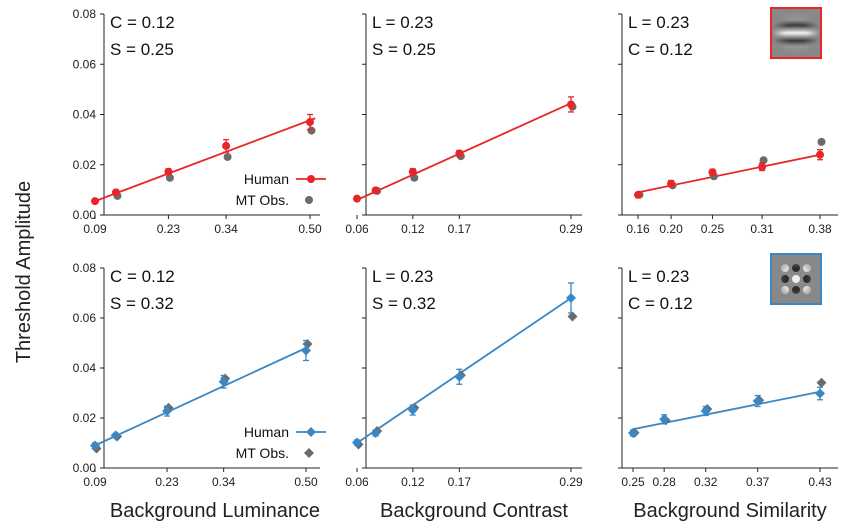  Describe the element at coordinates (215, 511) in the screenshot. I see `x-axis-label: Background Luminance` at that location.